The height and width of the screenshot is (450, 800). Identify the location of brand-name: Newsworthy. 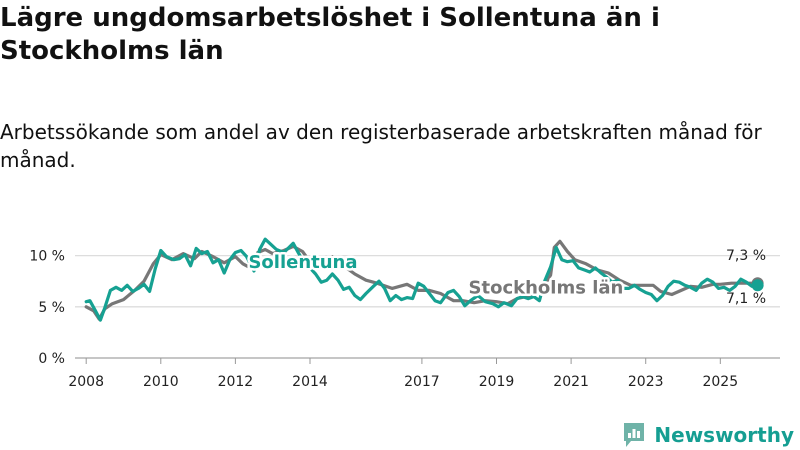
(724, 435).